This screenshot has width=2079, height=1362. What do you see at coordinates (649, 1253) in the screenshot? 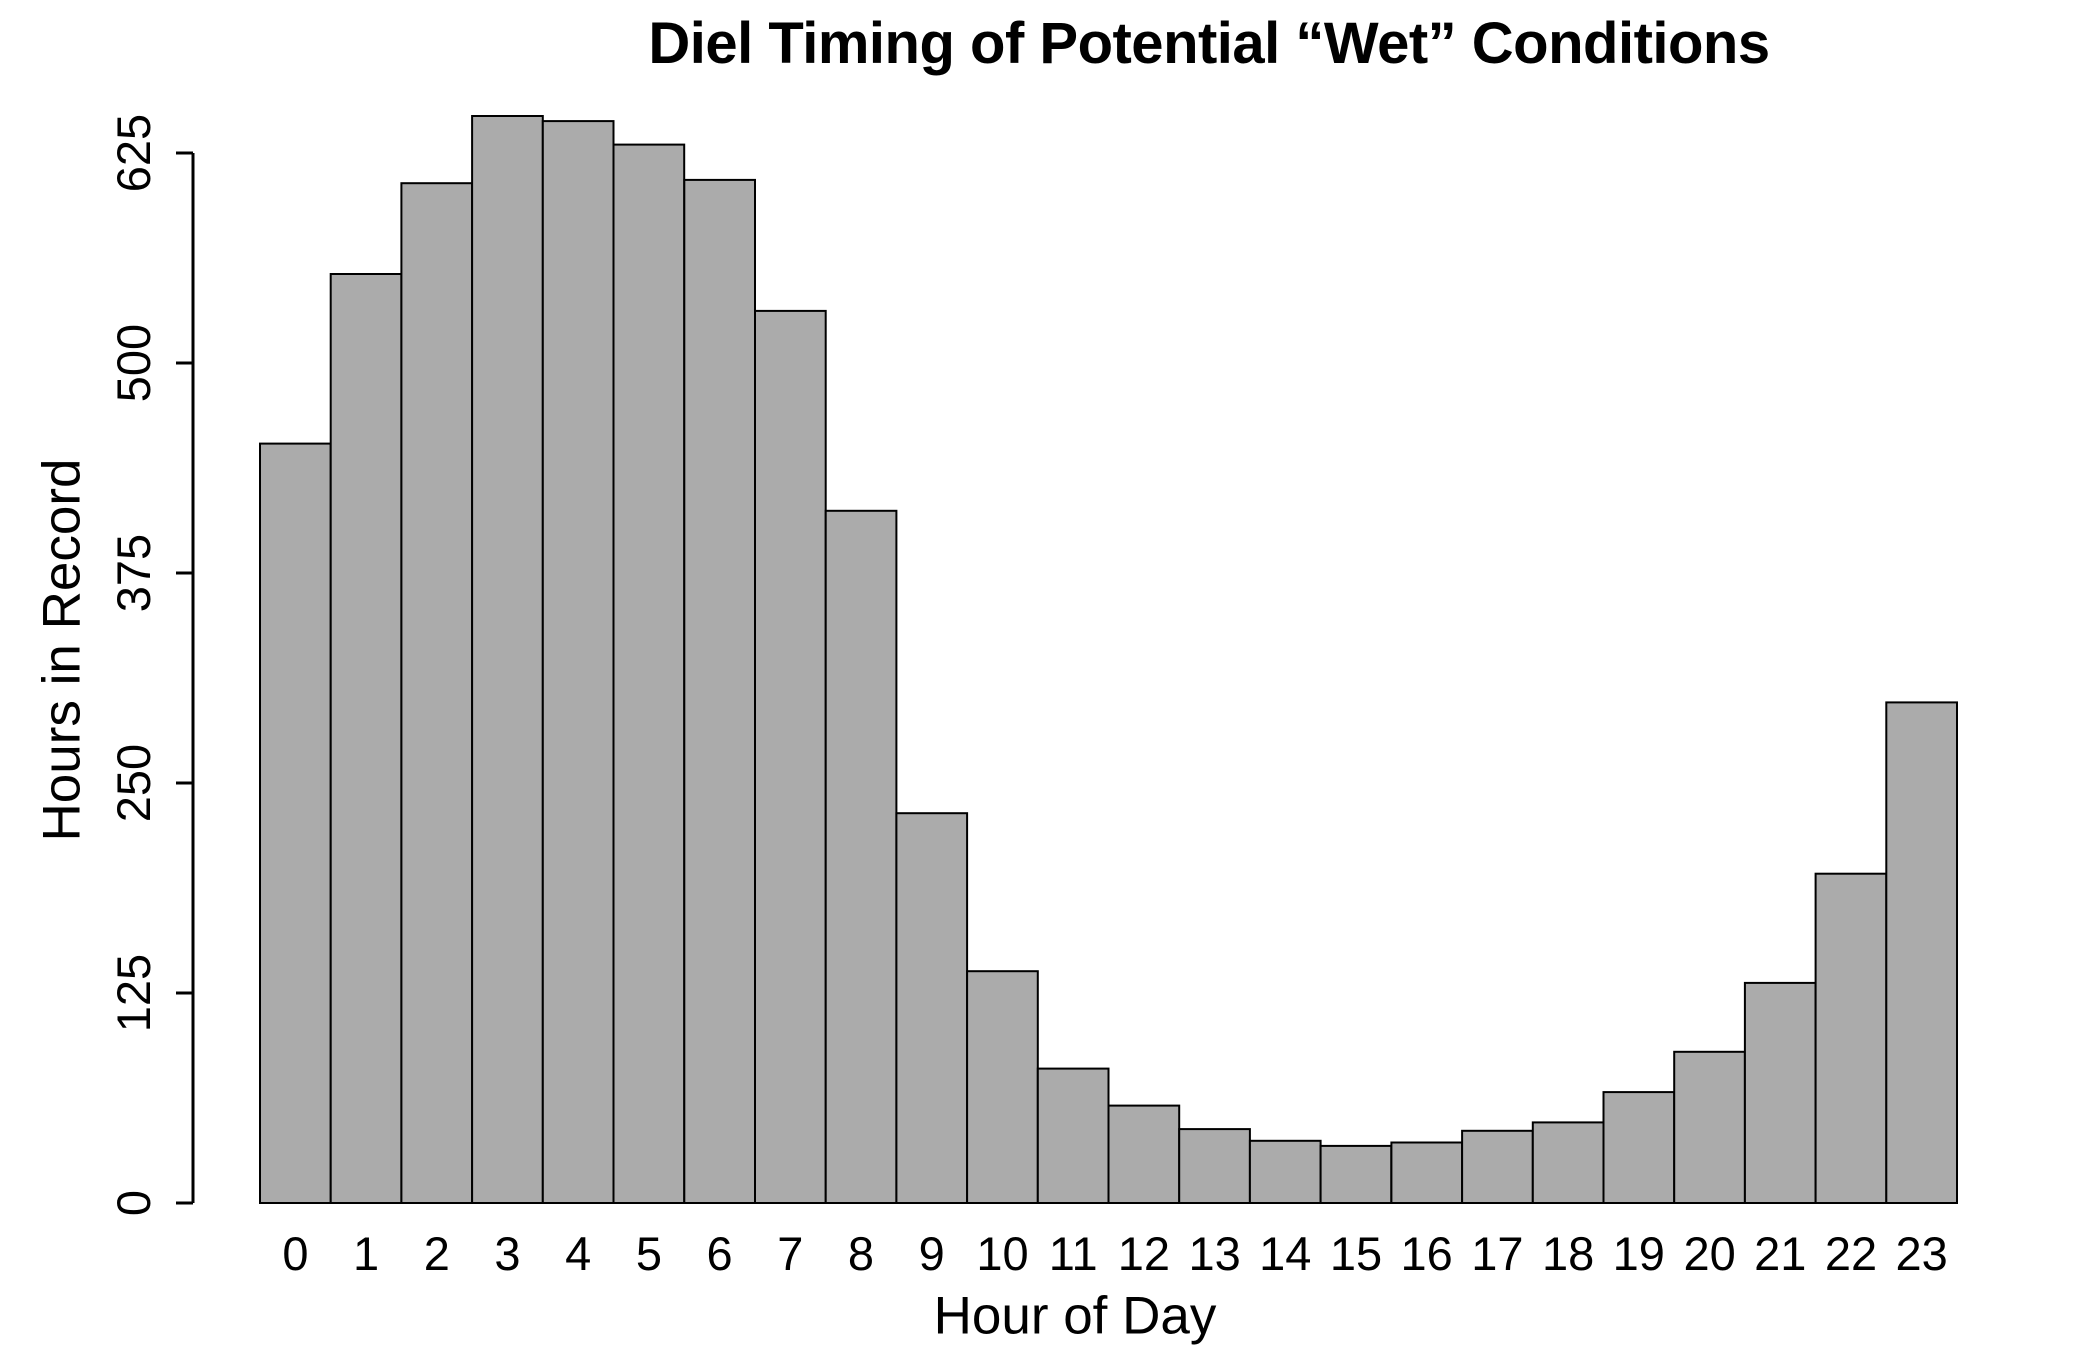
I see `x-tick-label: 5` at bounding box center [649, 1253].